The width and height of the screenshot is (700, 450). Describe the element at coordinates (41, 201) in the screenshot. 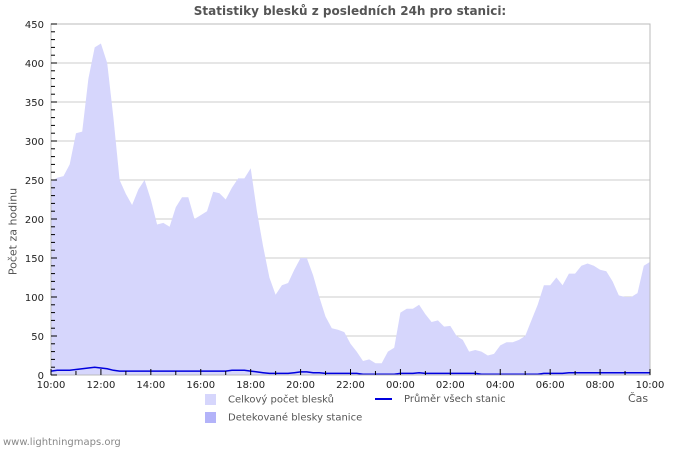

I see `y-axis-ticks: 0 50 100 150 200 250 300 350 400 450` at that location.